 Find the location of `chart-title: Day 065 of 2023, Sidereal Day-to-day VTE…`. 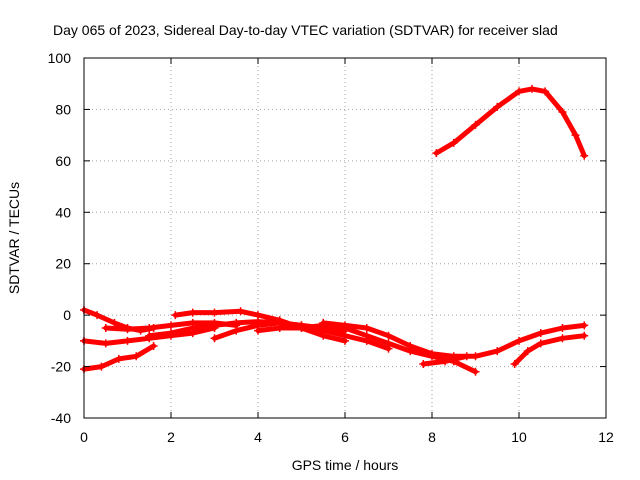

chart-title: Day 065 of 2023, Sidereal Day-to-day VTE… is located at coordinates (305, 30).